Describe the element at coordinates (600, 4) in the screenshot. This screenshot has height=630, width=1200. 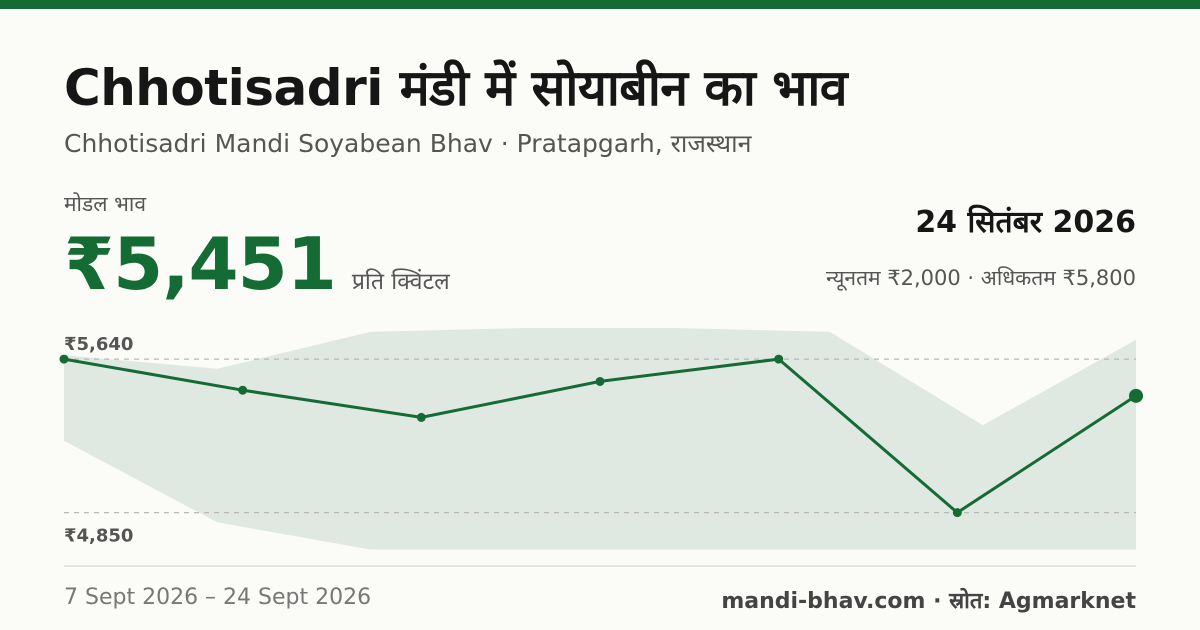
I see `top-accent-bar` at that location.